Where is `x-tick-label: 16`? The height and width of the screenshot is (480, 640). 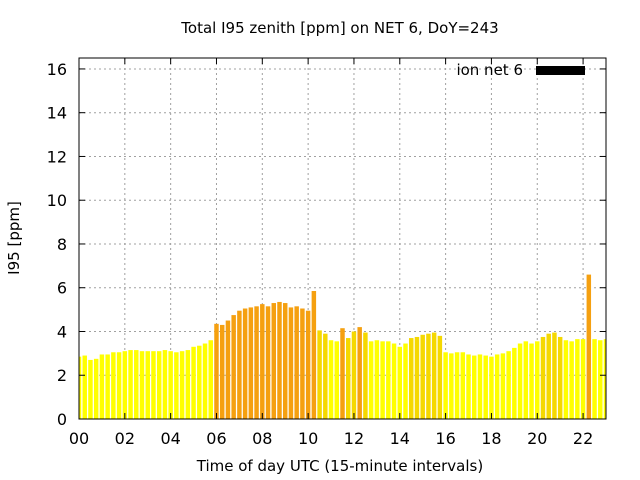 x-tick-label: 16 is located at coordinates (445, 438).